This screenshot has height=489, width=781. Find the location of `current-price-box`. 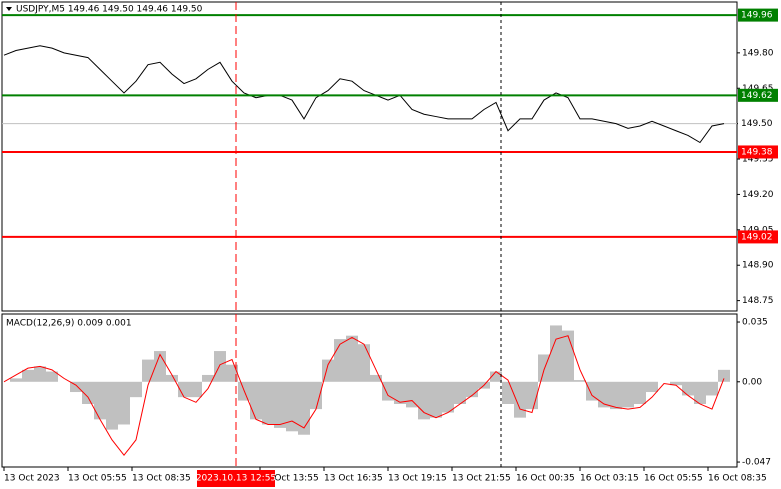

current-price-box is located at coordinates (758, 124).